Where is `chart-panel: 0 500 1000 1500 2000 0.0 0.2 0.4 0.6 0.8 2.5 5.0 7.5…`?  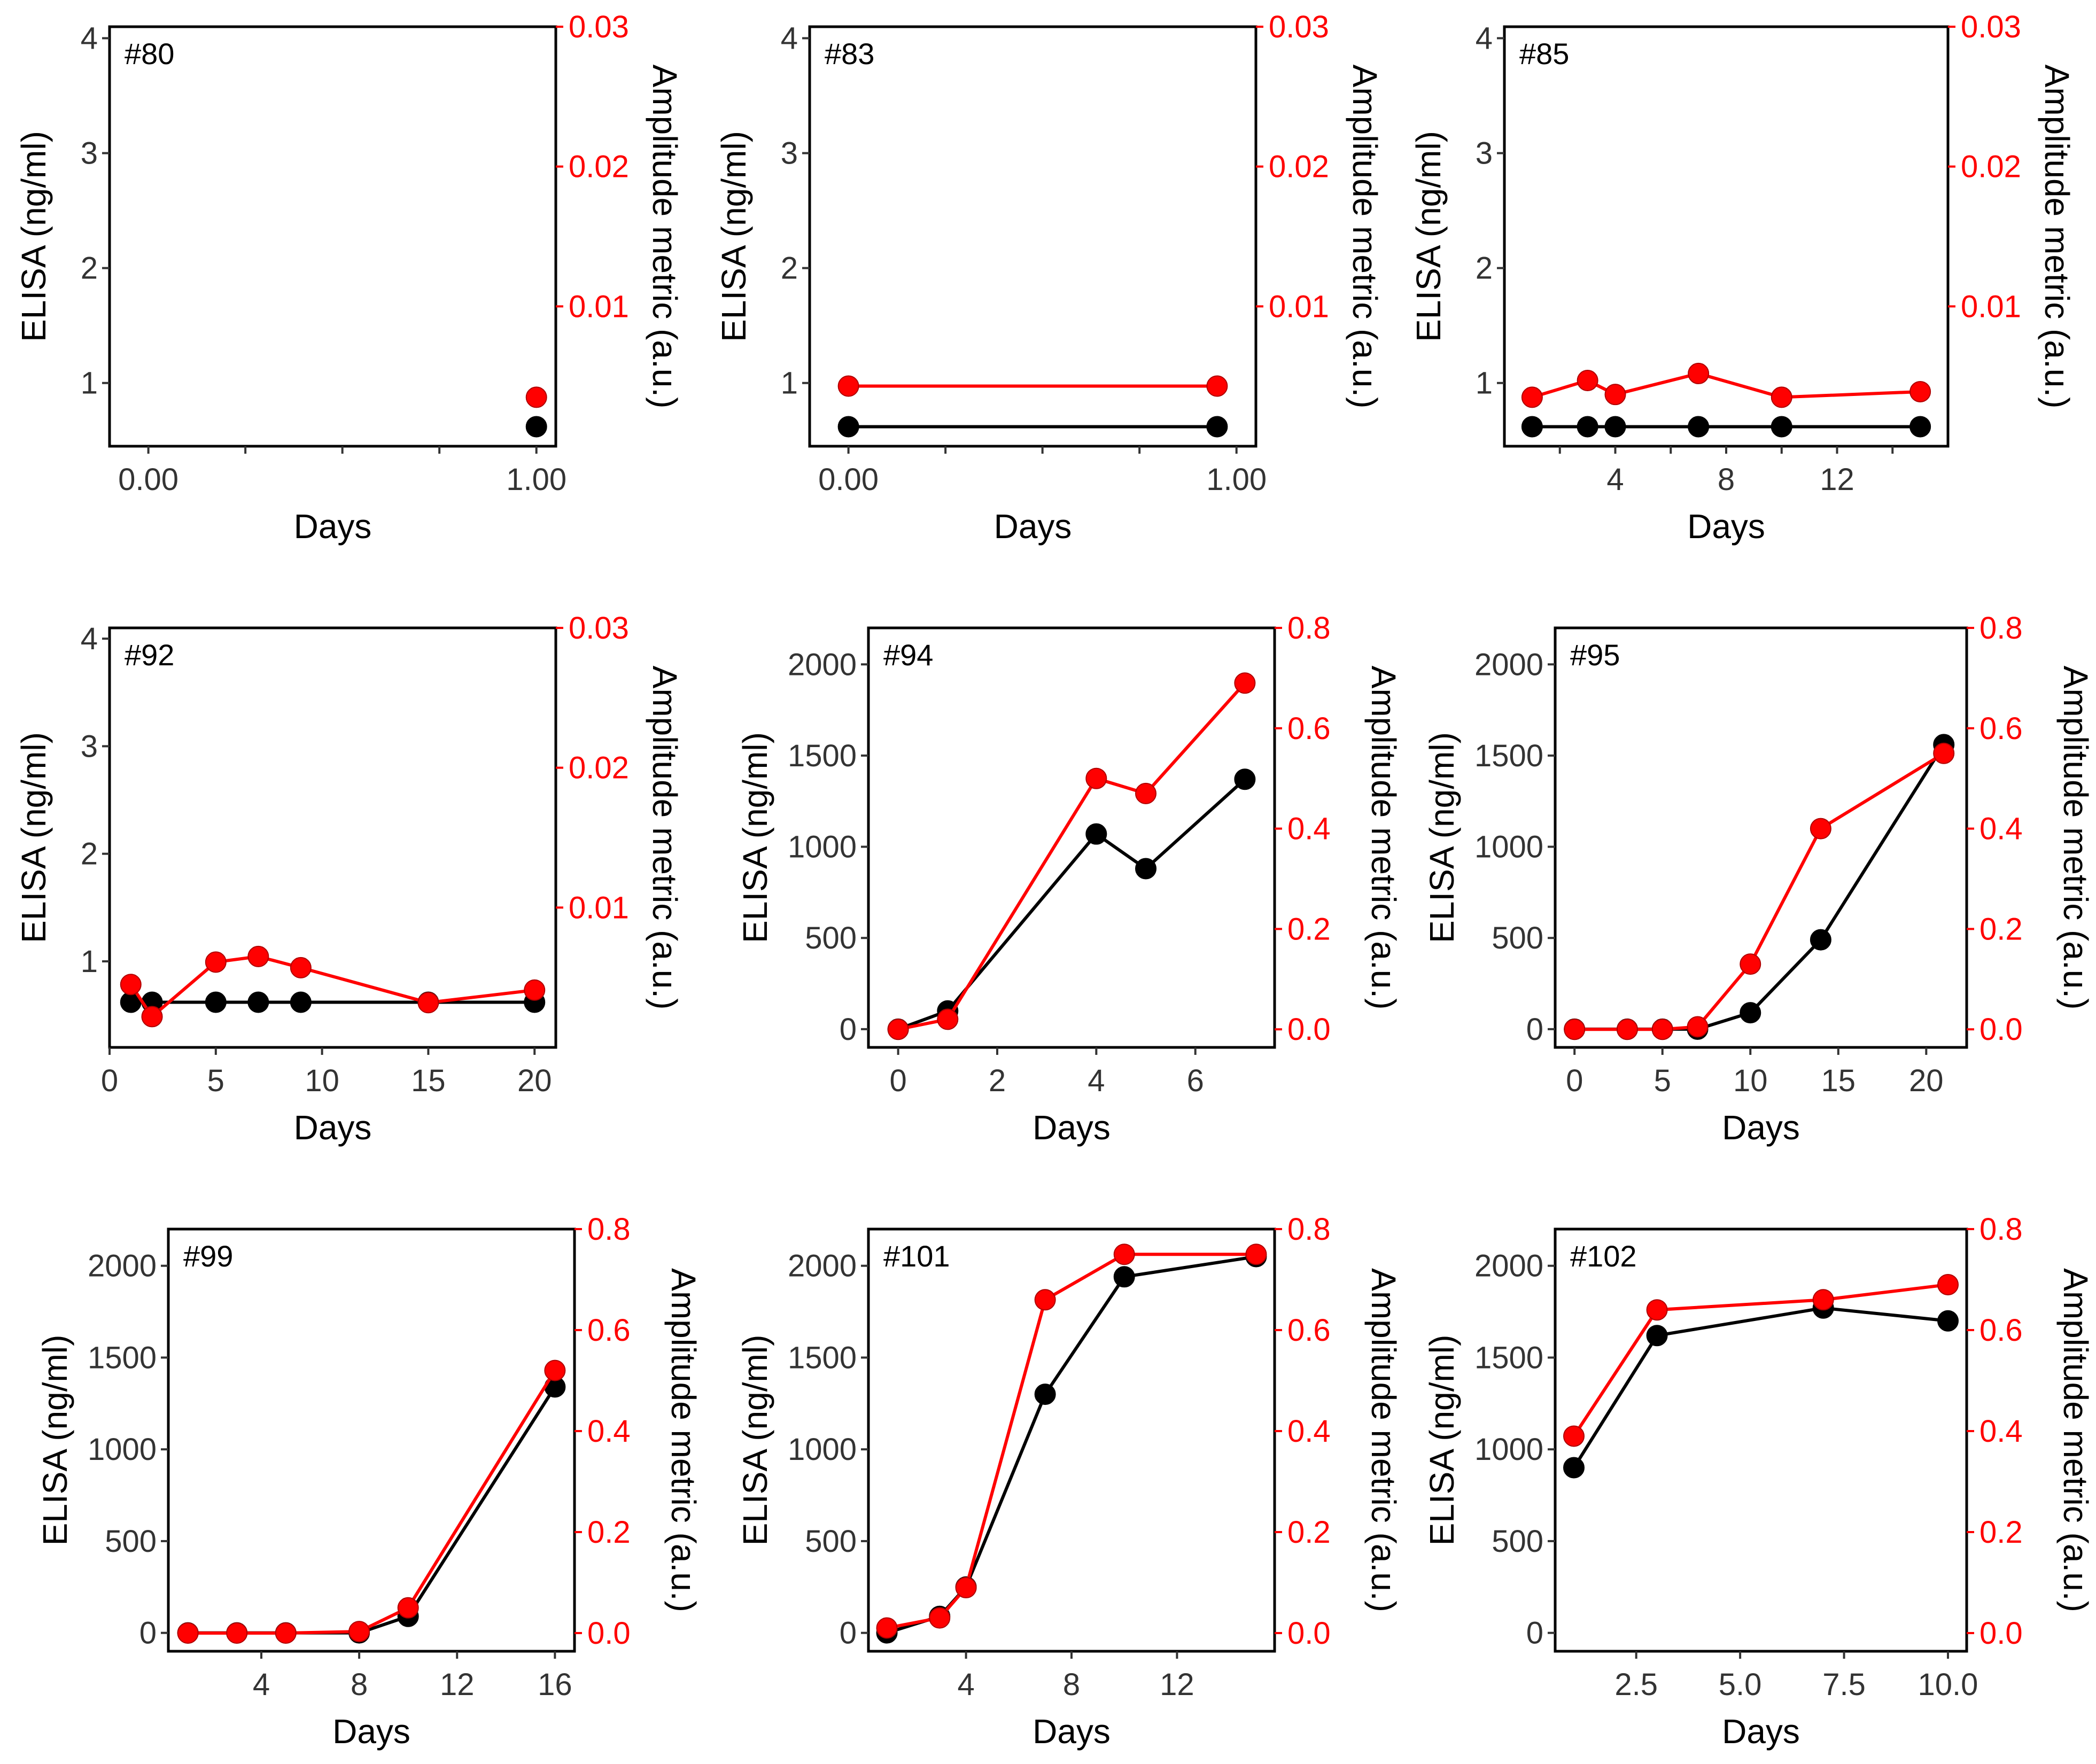
chart-panel: 0 500 1000 1500 2000 0.0 0.2 0.4 0.6 0.8 2.5 5.0 7.5… is located at coordinates (1759, 1481).